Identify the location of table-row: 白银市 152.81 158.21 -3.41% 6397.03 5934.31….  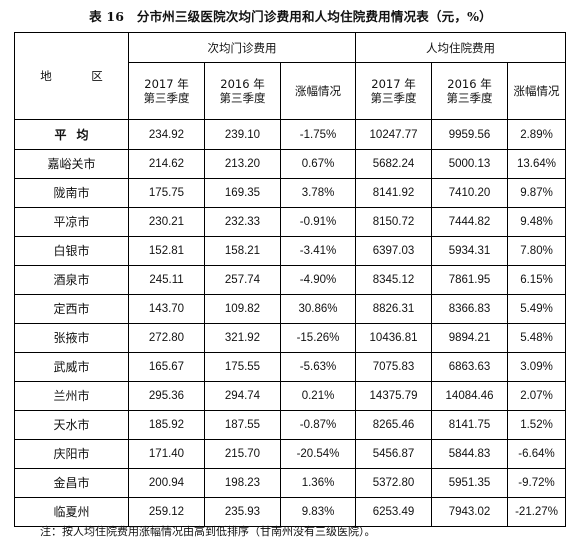
(290, 251).